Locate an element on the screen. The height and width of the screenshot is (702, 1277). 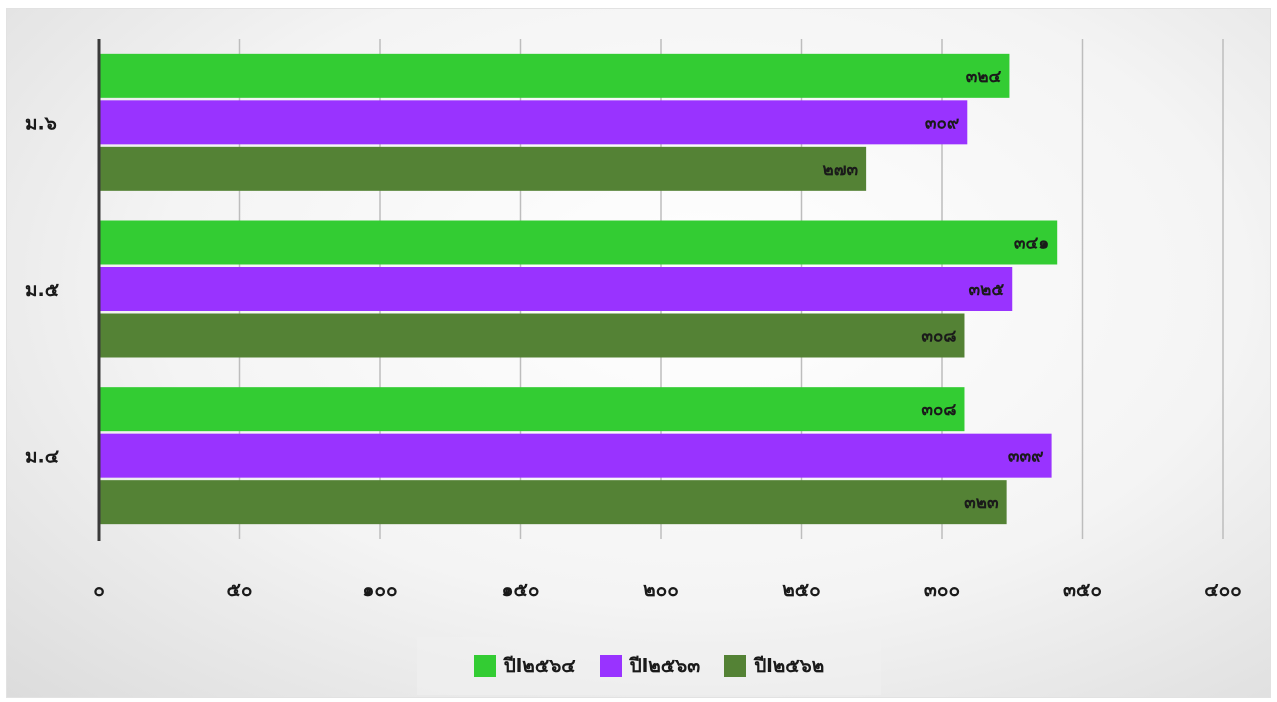
data-label: ๓๐๙ is located at coordinates (942, 123).